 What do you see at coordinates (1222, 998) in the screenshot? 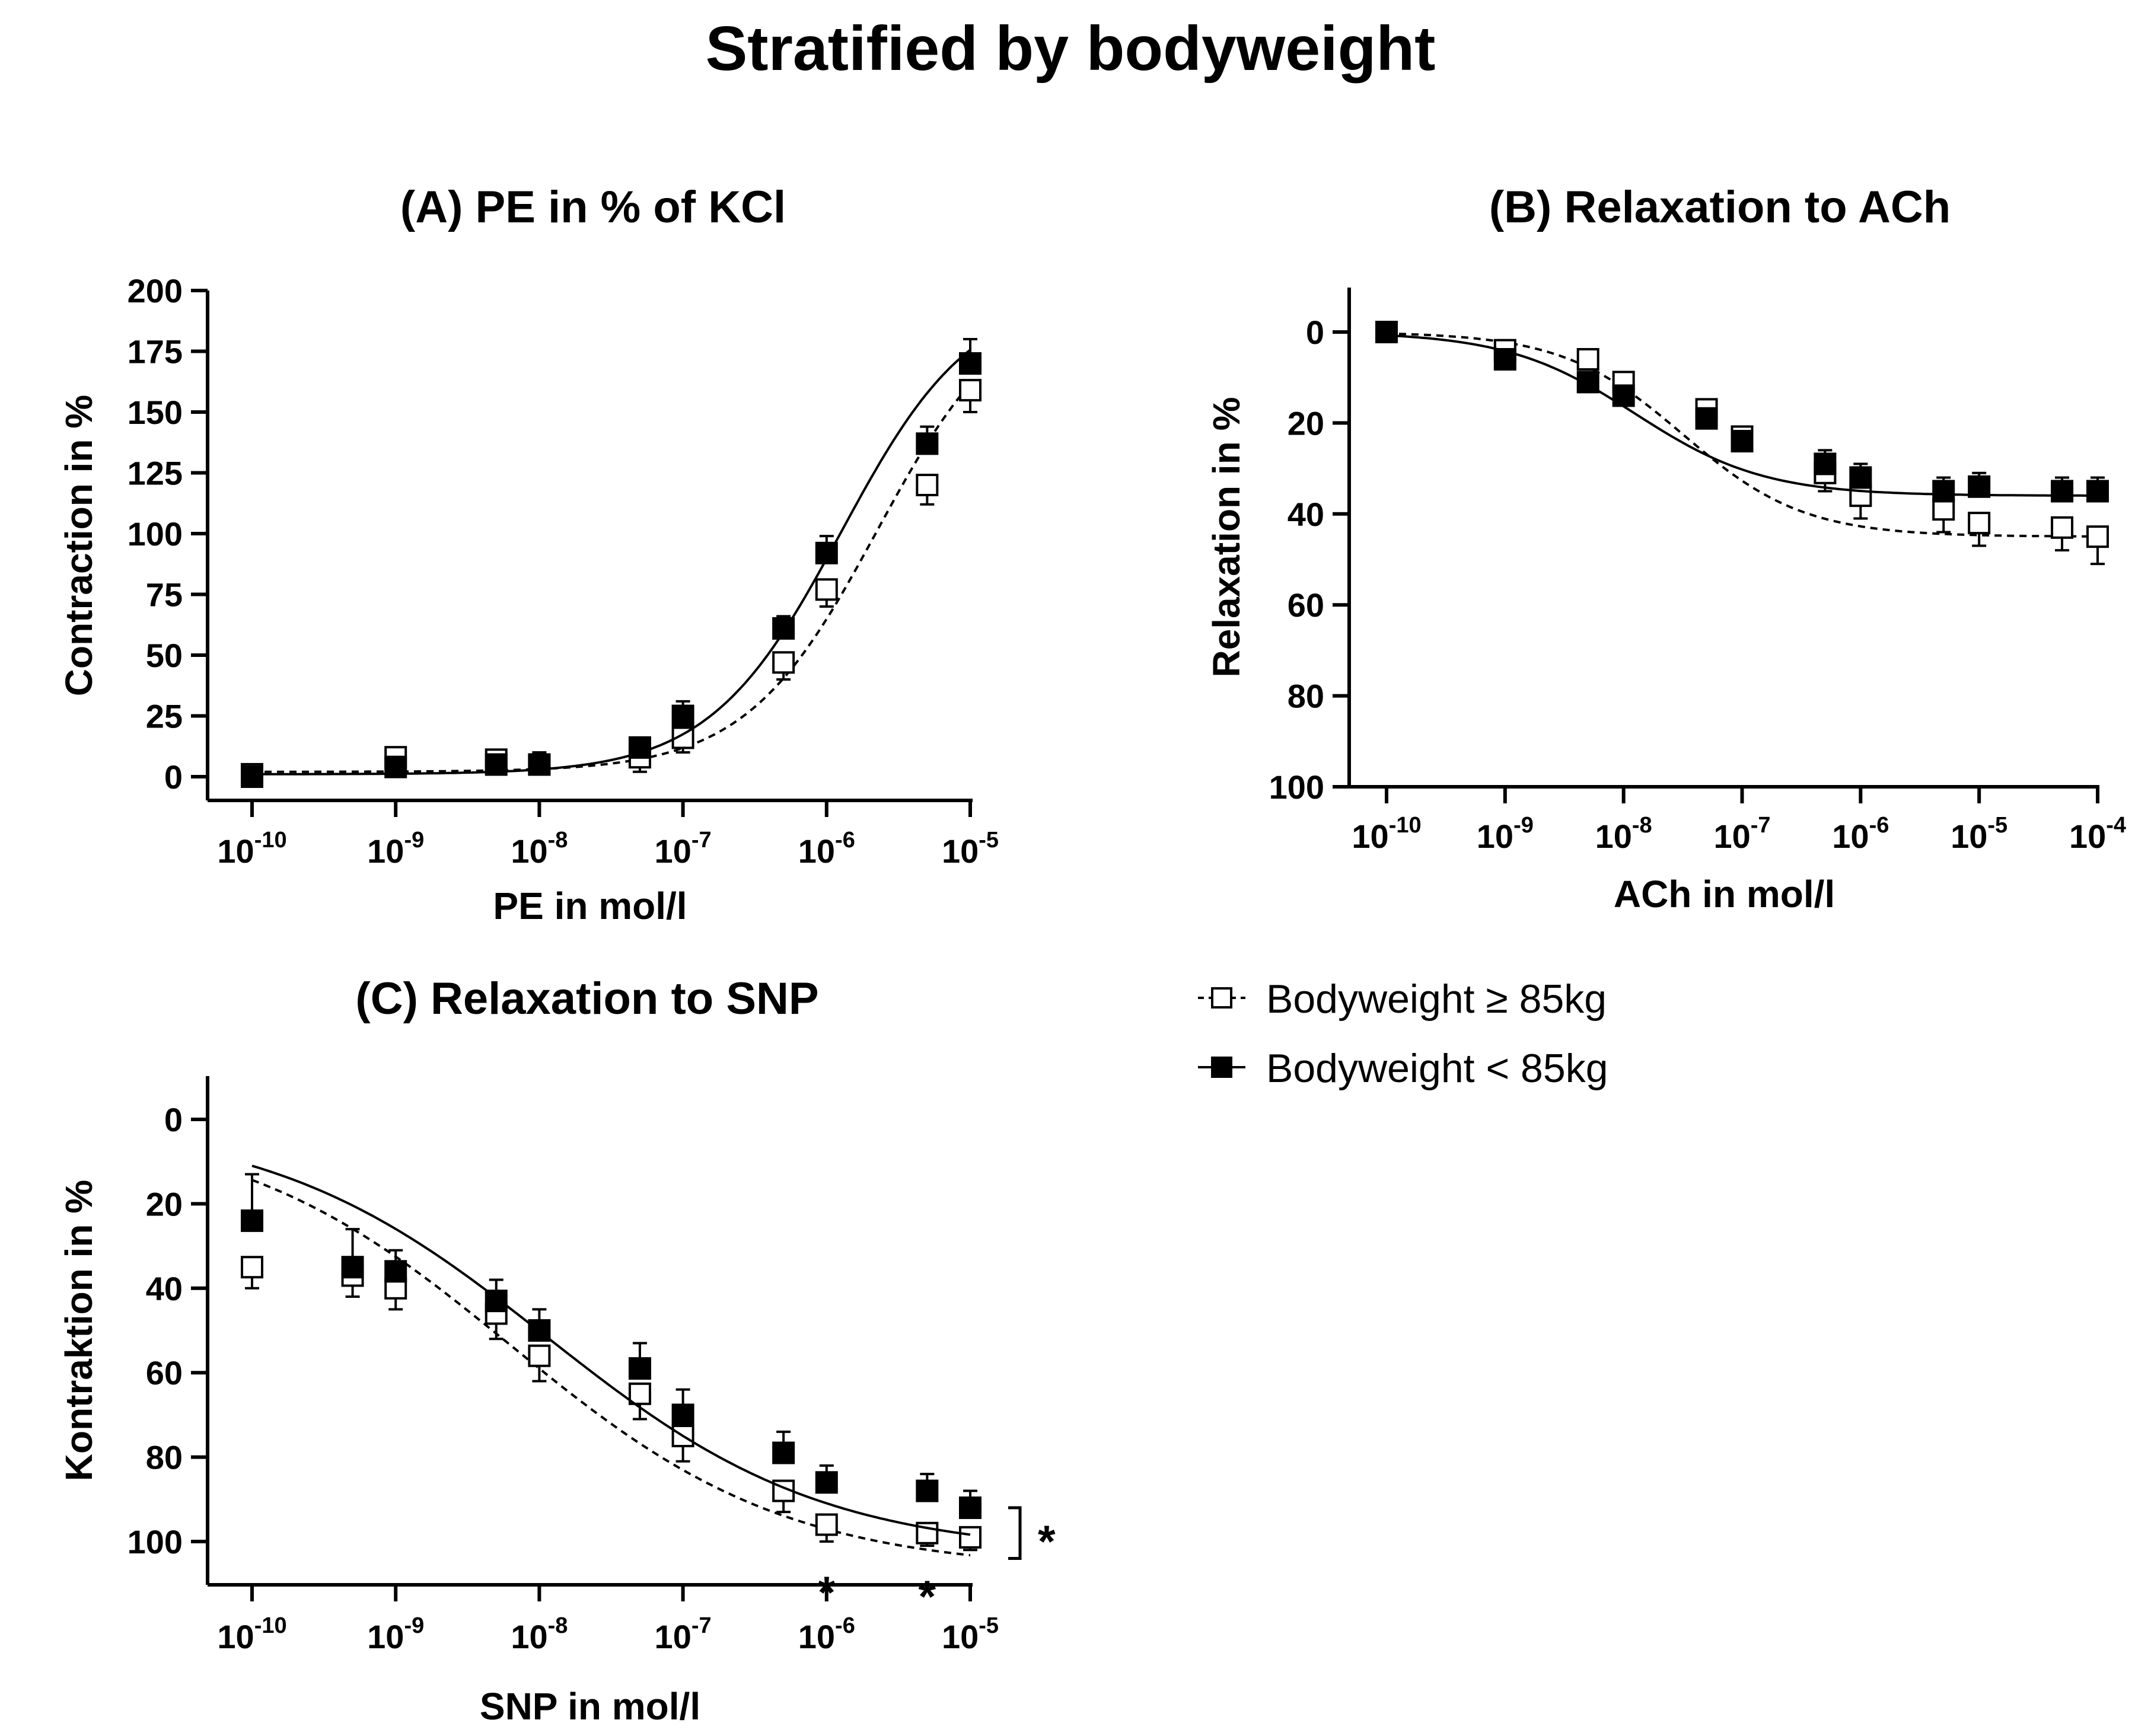
I see `legend-open-square-icon` at bounding box center [1222, 998].